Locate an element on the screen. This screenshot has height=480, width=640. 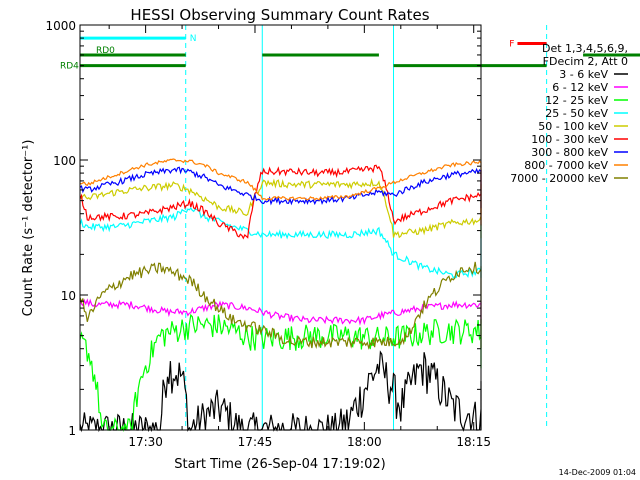
y-tick-label: 10 is located at coordinates (68, 296).